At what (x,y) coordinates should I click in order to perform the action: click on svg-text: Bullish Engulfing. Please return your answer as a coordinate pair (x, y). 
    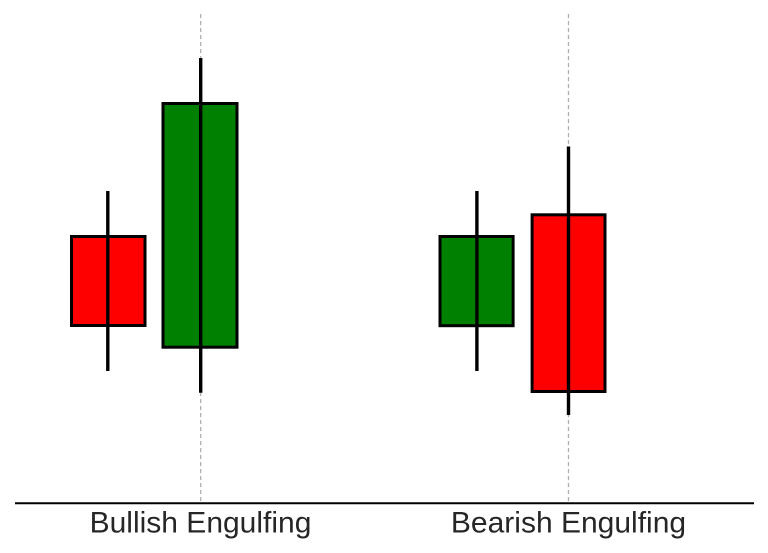
    Looking at the image, I should click on (201, 523).